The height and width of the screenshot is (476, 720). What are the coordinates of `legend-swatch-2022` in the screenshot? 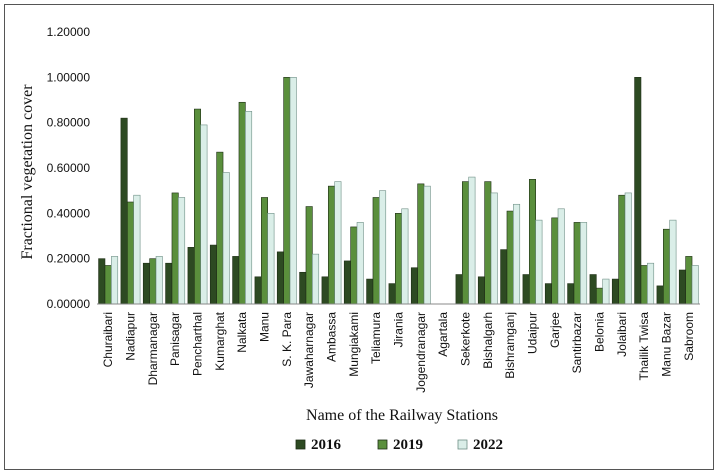 It's located at (462, 444).